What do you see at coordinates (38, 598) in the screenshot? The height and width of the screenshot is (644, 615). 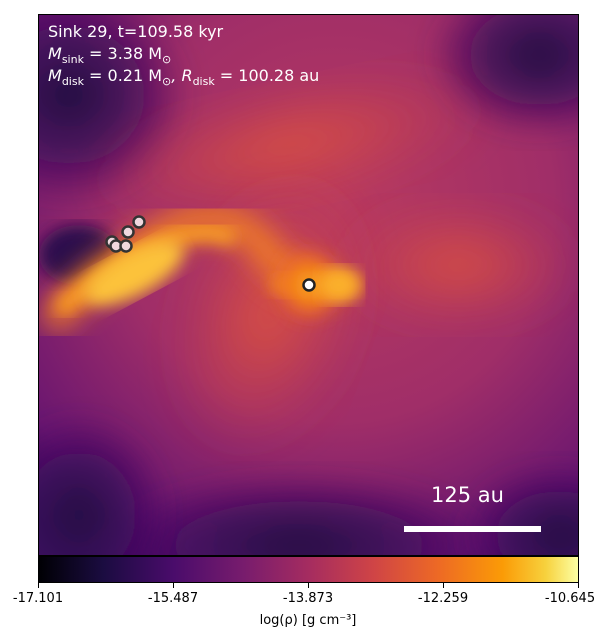 I see `colorbar-tick-label: -17.101` at bounding box center [38, 598].